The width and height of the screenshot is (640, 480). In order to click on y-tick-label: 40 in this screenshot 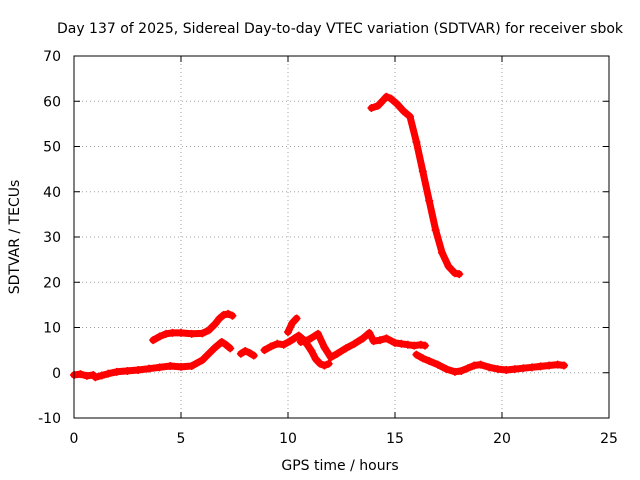, I will do `click(52, 193)`.